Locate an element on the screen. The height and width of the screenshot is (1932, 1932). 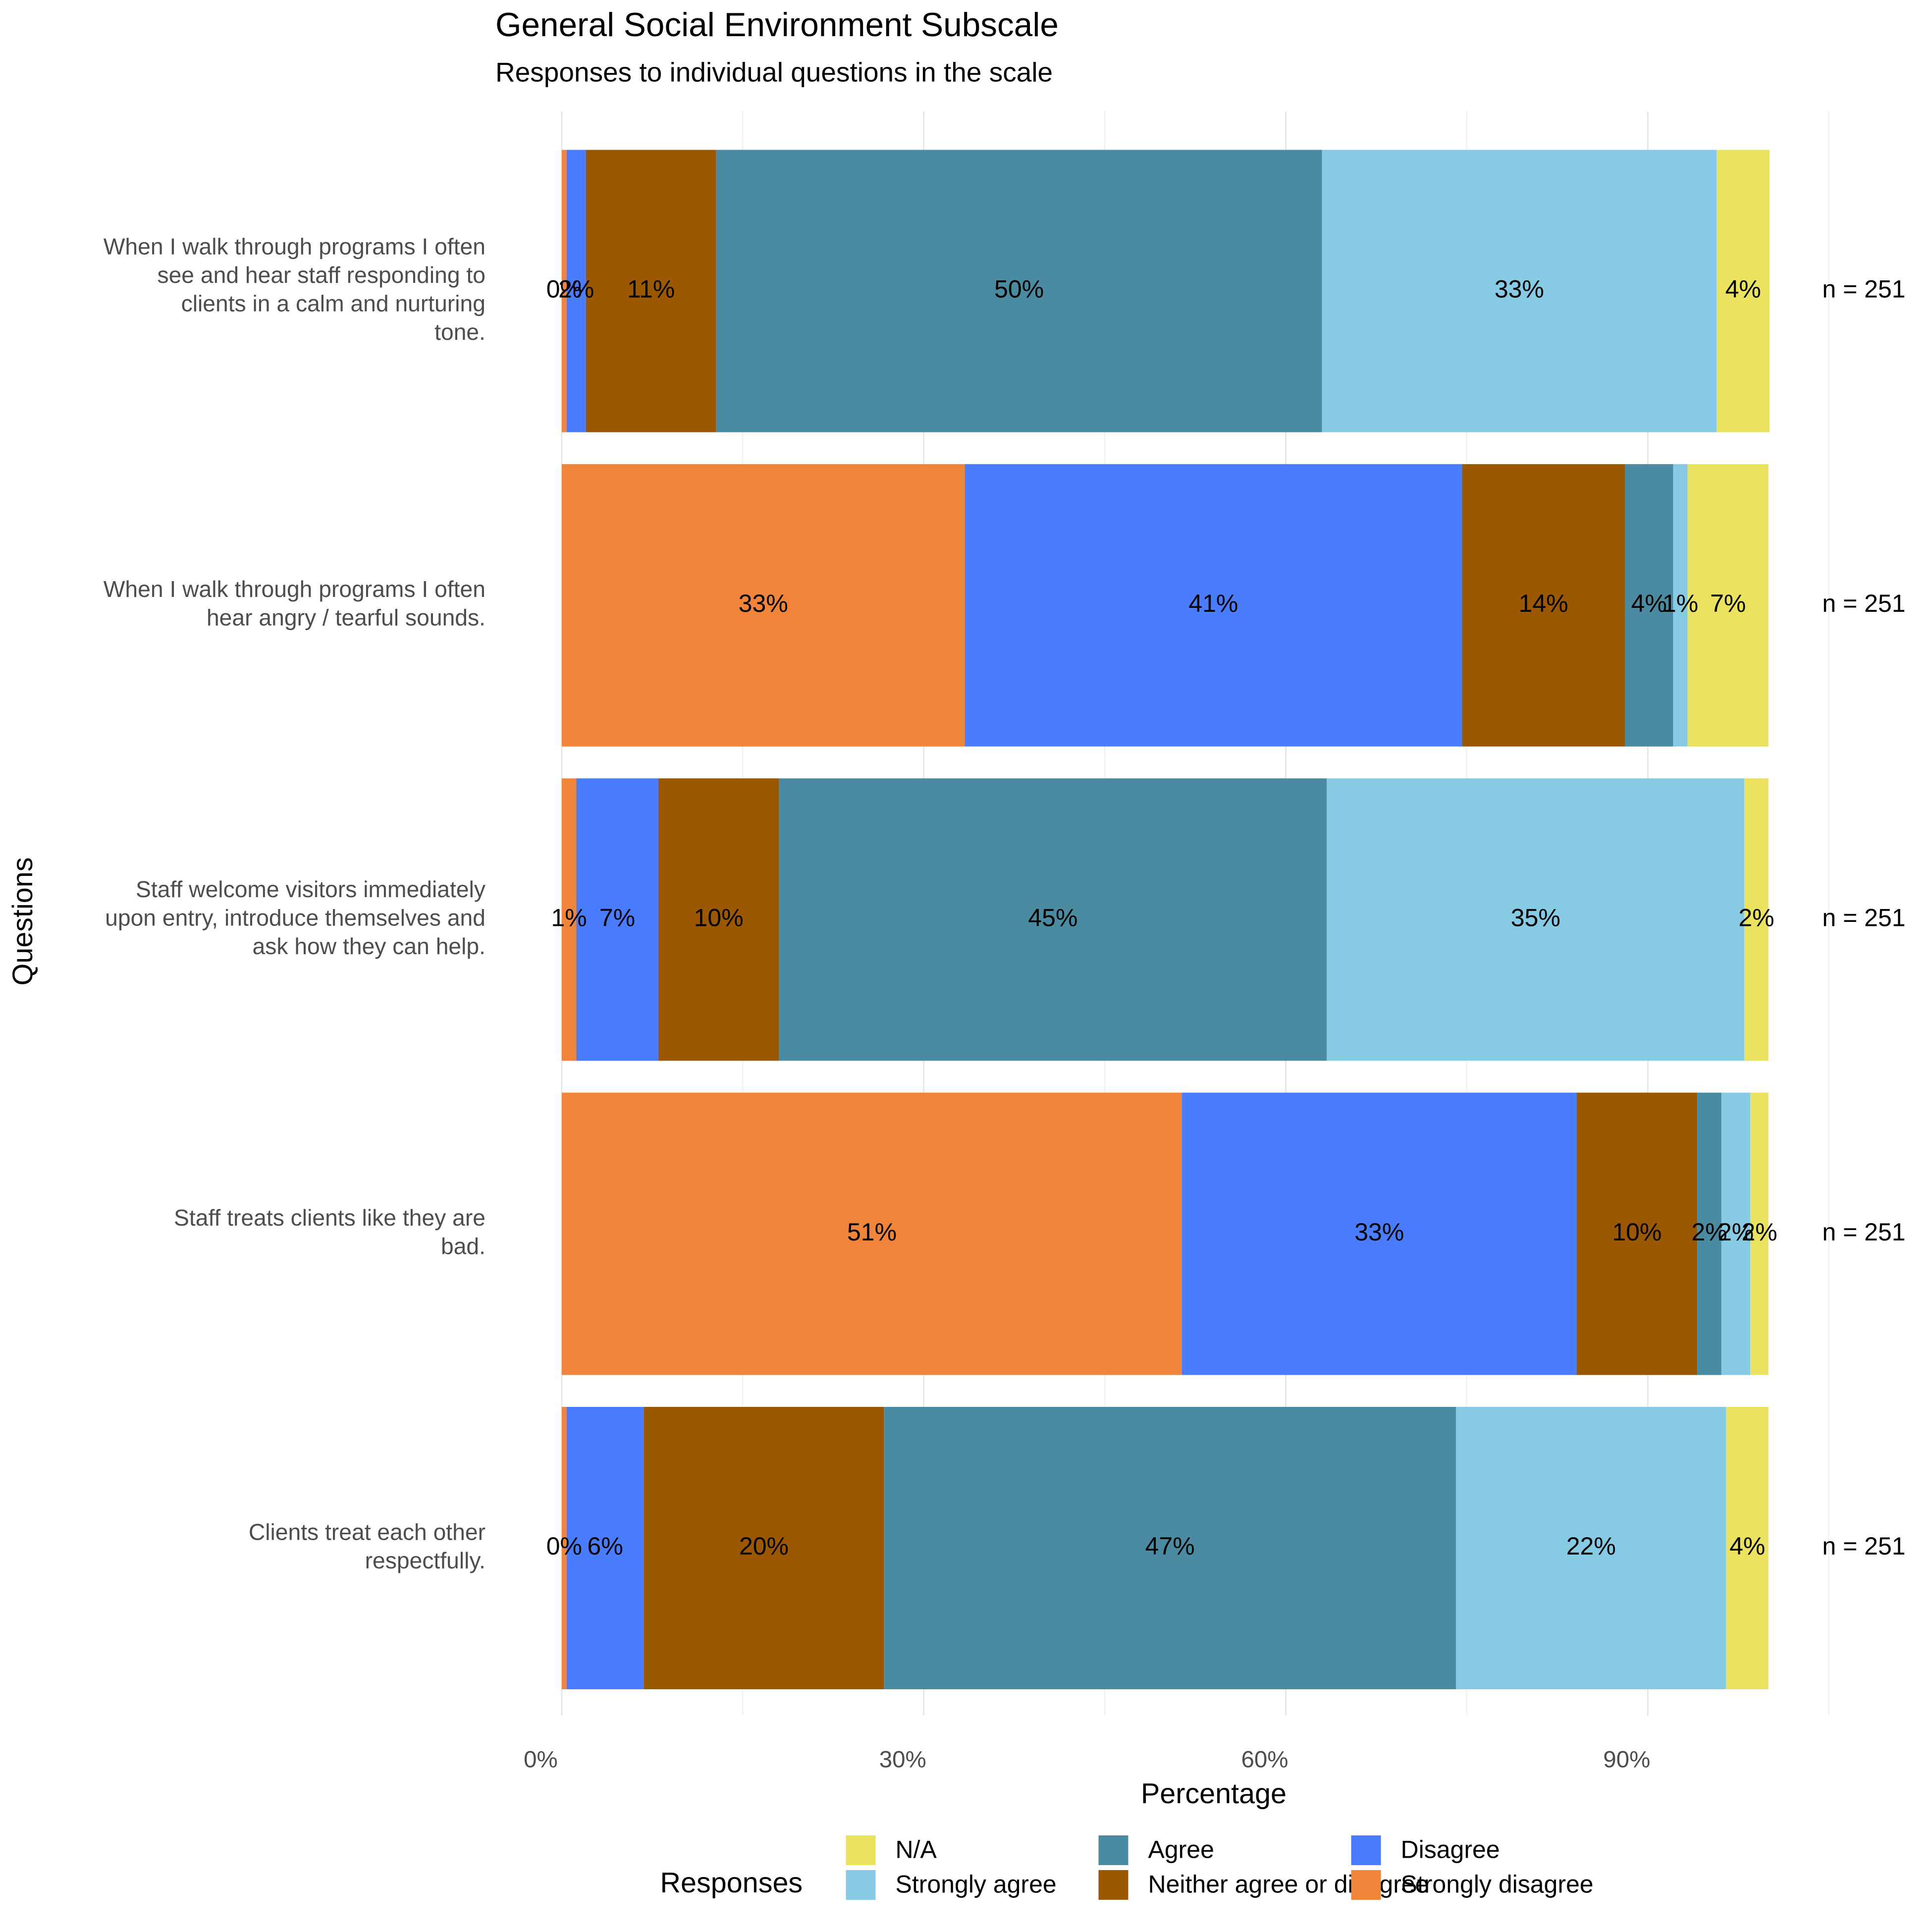
label-line: upon entry, introduce themselves and is located at coordinates (295, 917).